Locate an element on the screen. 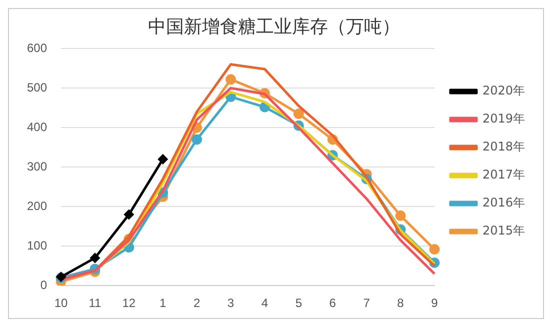  x-tick-label: 11 is located at coordinates (95, 303).